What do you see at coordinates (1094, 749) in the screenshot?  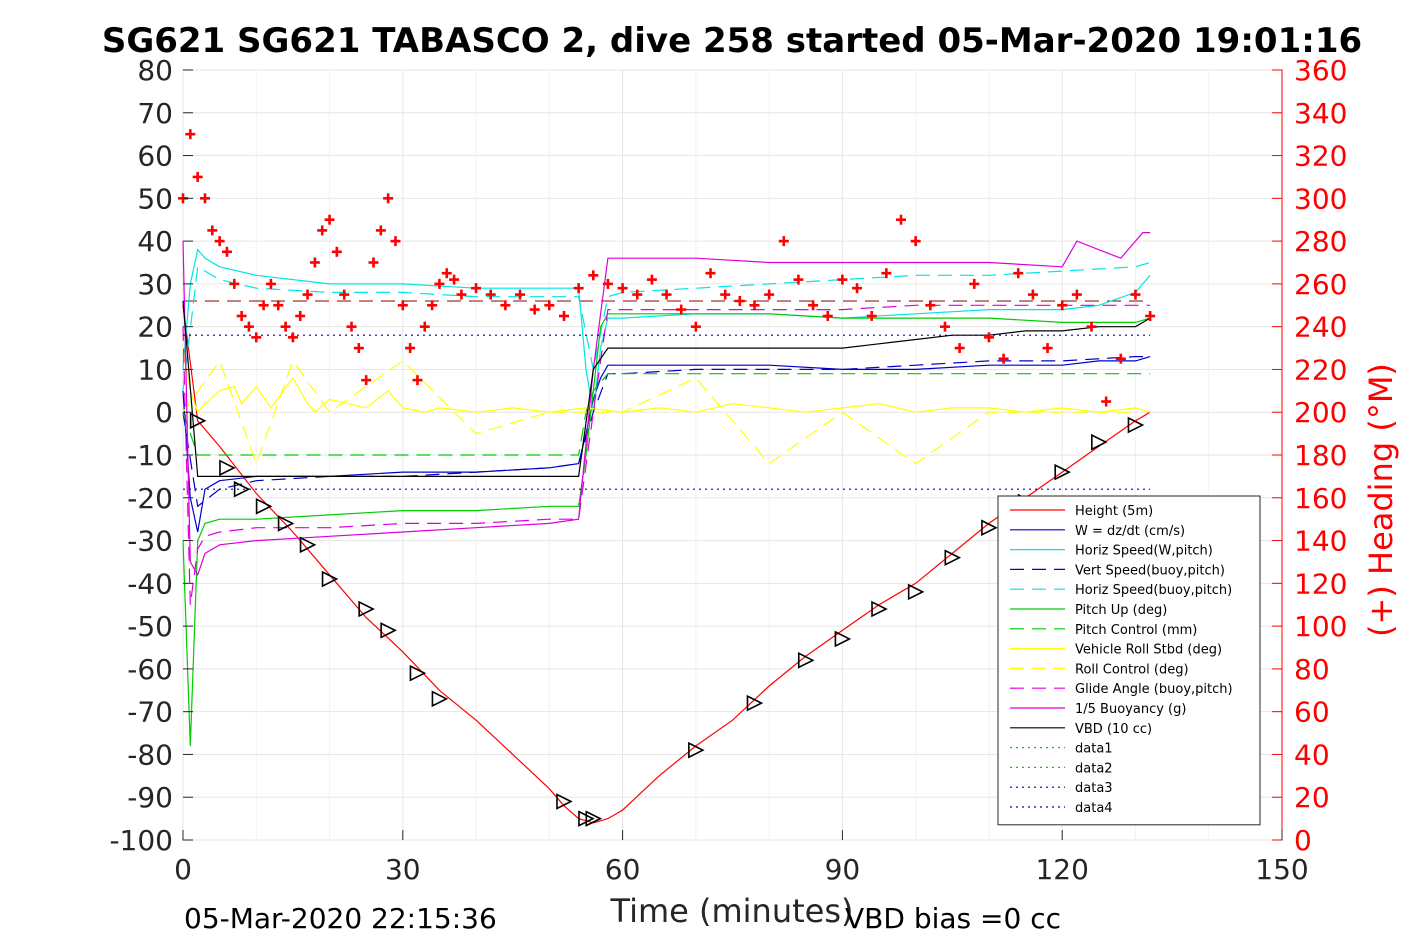 I see `legend-label: data1` at bounding box center [1094, 749].